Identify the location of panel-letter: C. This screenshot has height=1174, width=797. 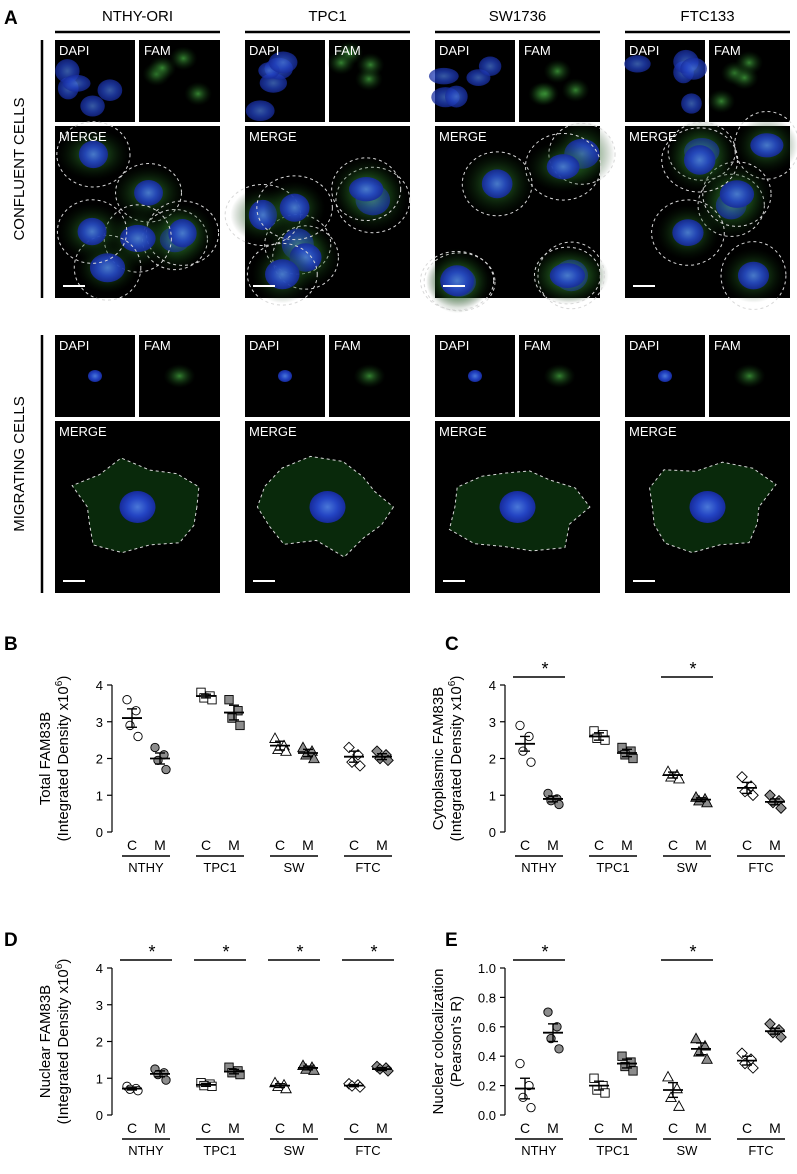
(452, 644).